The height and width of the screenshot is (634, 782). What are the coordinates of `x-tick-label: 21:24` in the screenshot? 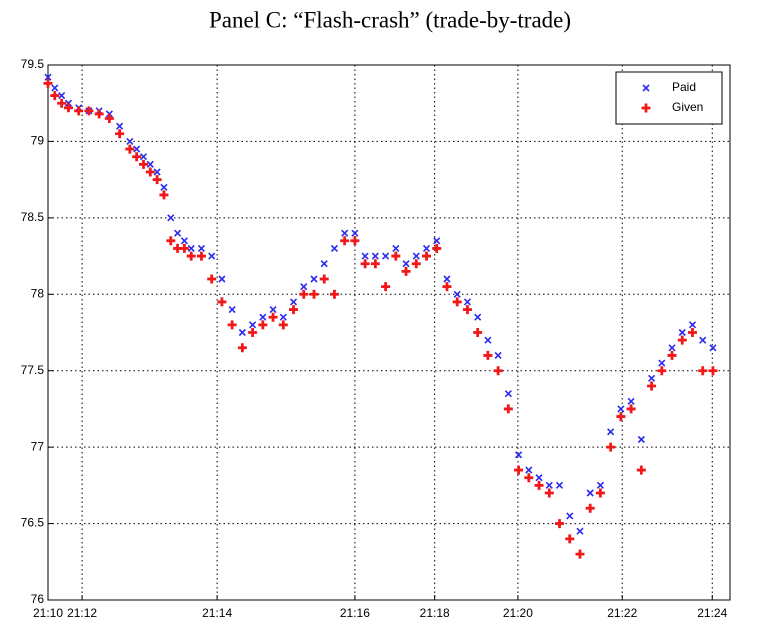 It's located at (712, 613).